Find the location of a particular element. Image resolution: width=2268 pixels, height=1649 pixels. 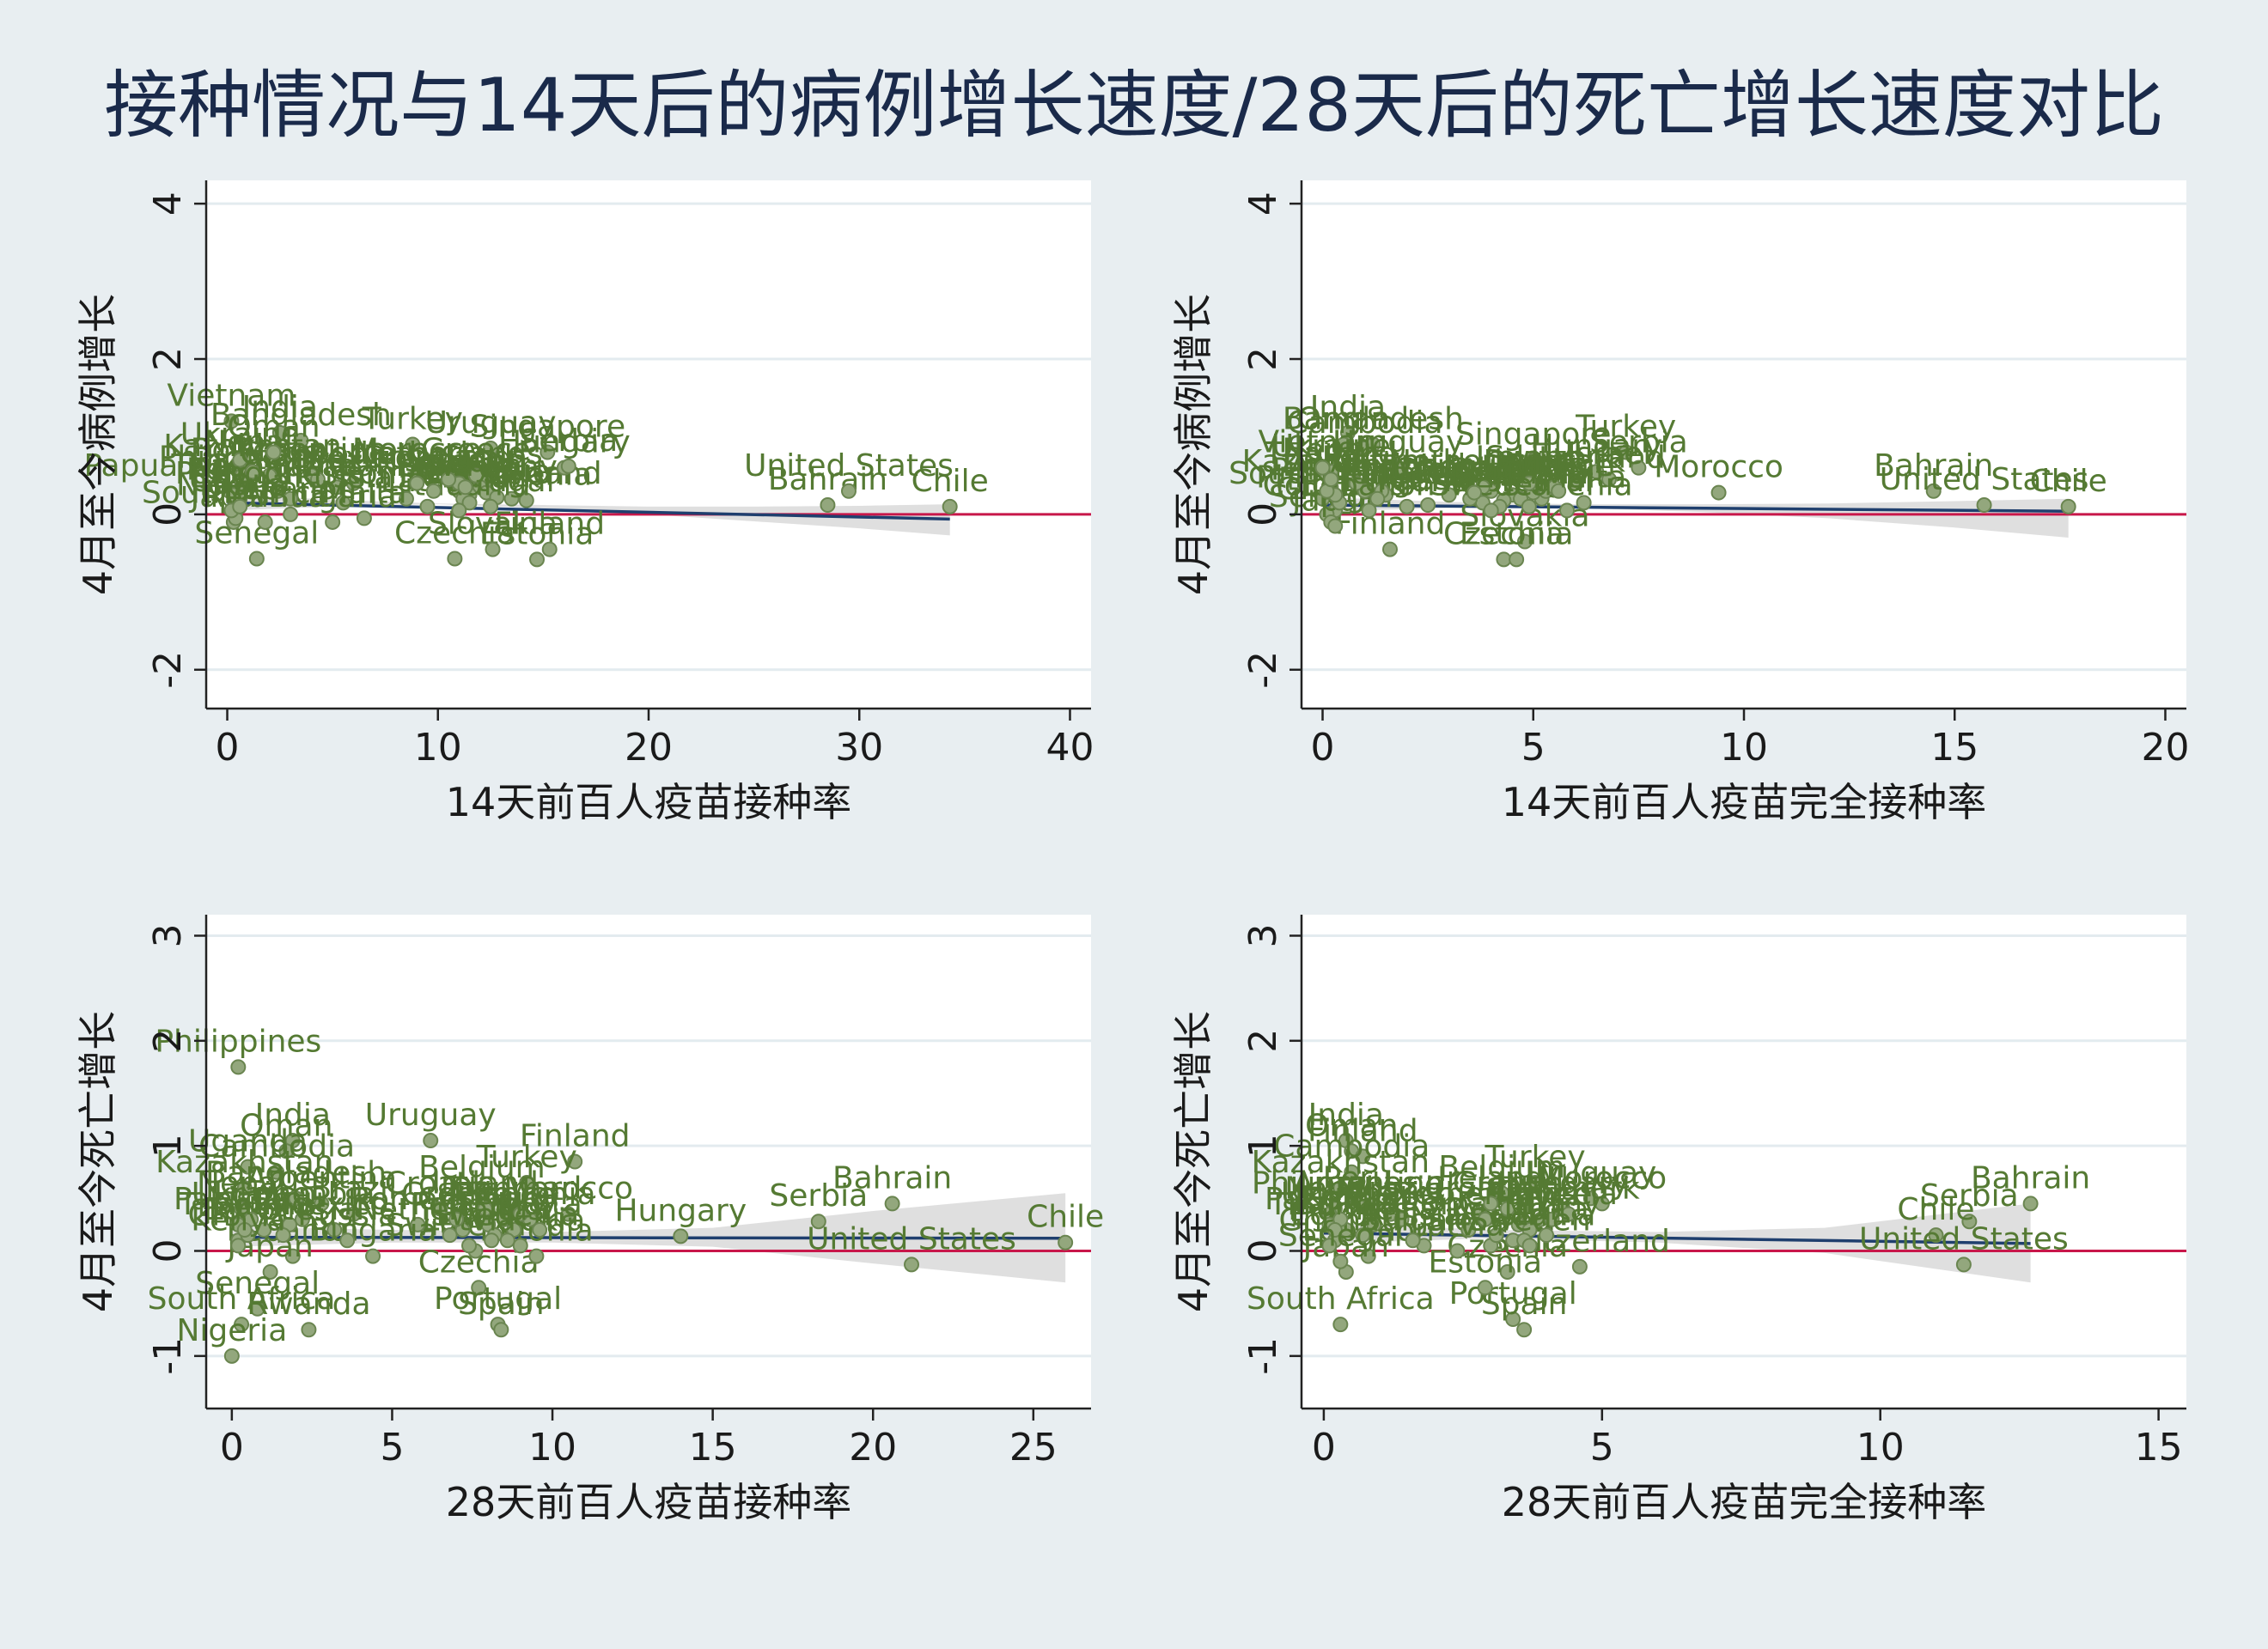

point-label: Sweden is located at coordinates (1491, 485).